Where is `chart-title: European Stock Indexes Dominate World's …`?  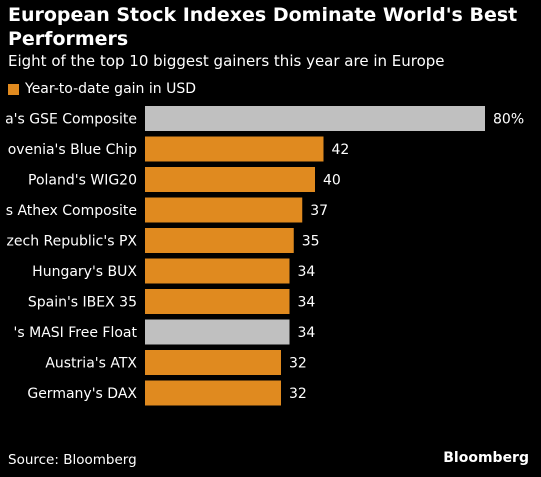 chart-title: European Stock Indexes Dominate World's … is located at coordinates (263, 27).